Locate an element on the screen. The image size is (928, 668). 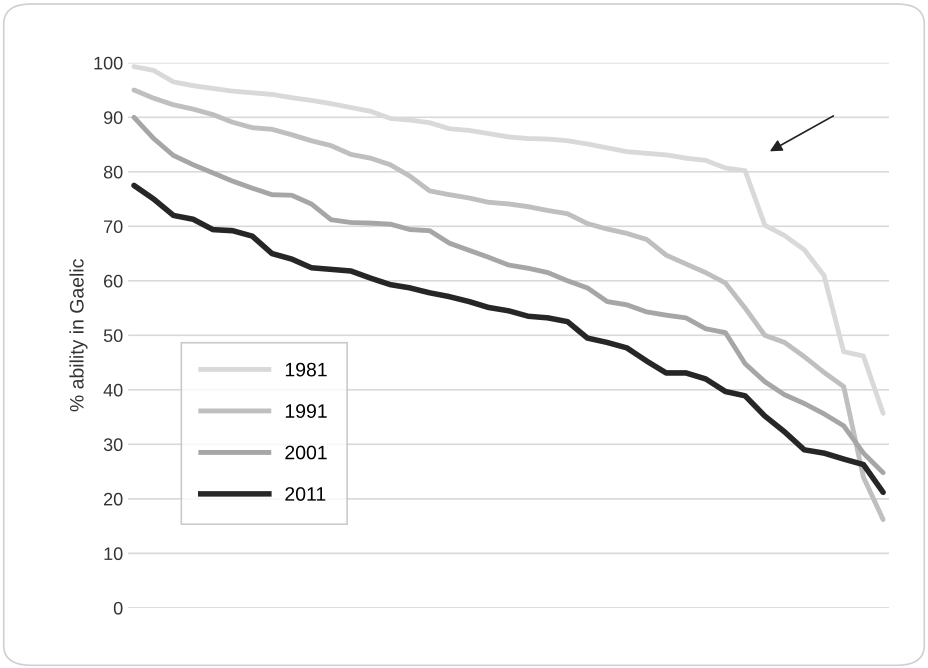
legend-label: 2011 is located at coordinates (305, 494).